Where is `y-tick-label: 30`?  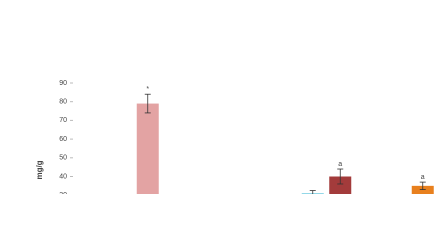
y-tick-label: 30 is located at coordinates (63, 193).